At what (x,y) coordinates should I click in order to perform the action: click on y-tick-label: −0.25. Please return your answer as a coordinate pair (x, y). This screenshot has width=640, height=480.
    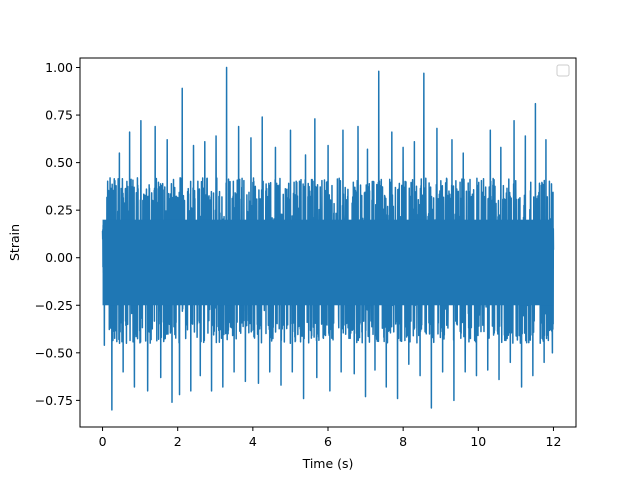
    Looking at the image, I should click on (54, 305).